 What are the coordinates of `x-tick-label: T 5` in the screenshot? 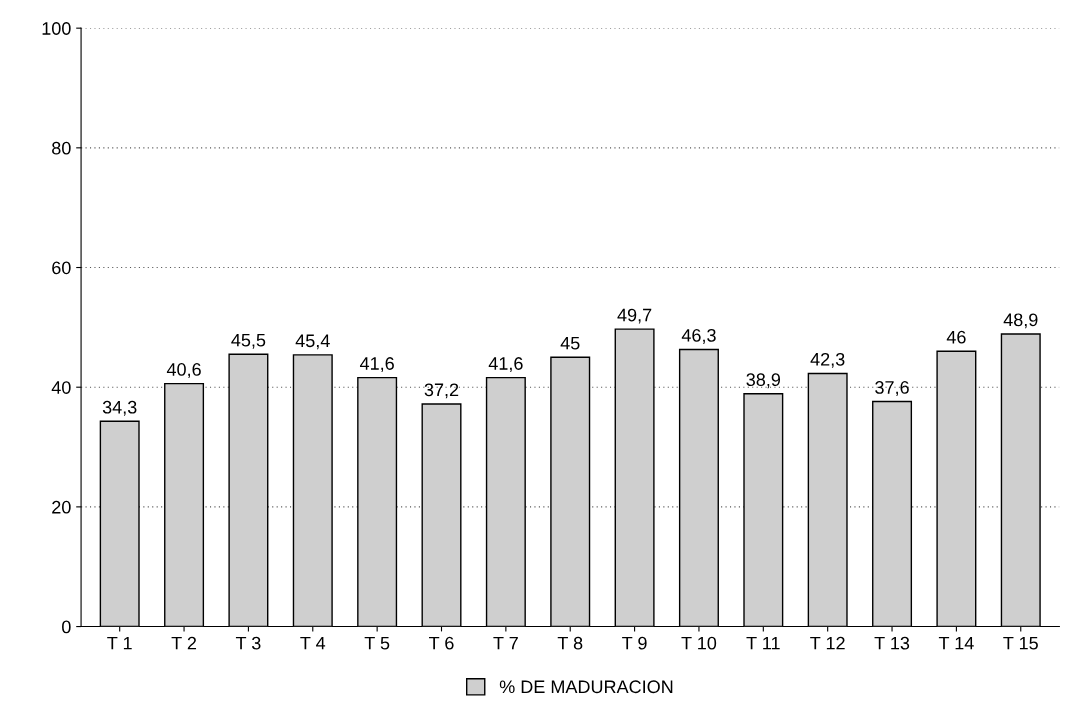 It's located at (377, 643).